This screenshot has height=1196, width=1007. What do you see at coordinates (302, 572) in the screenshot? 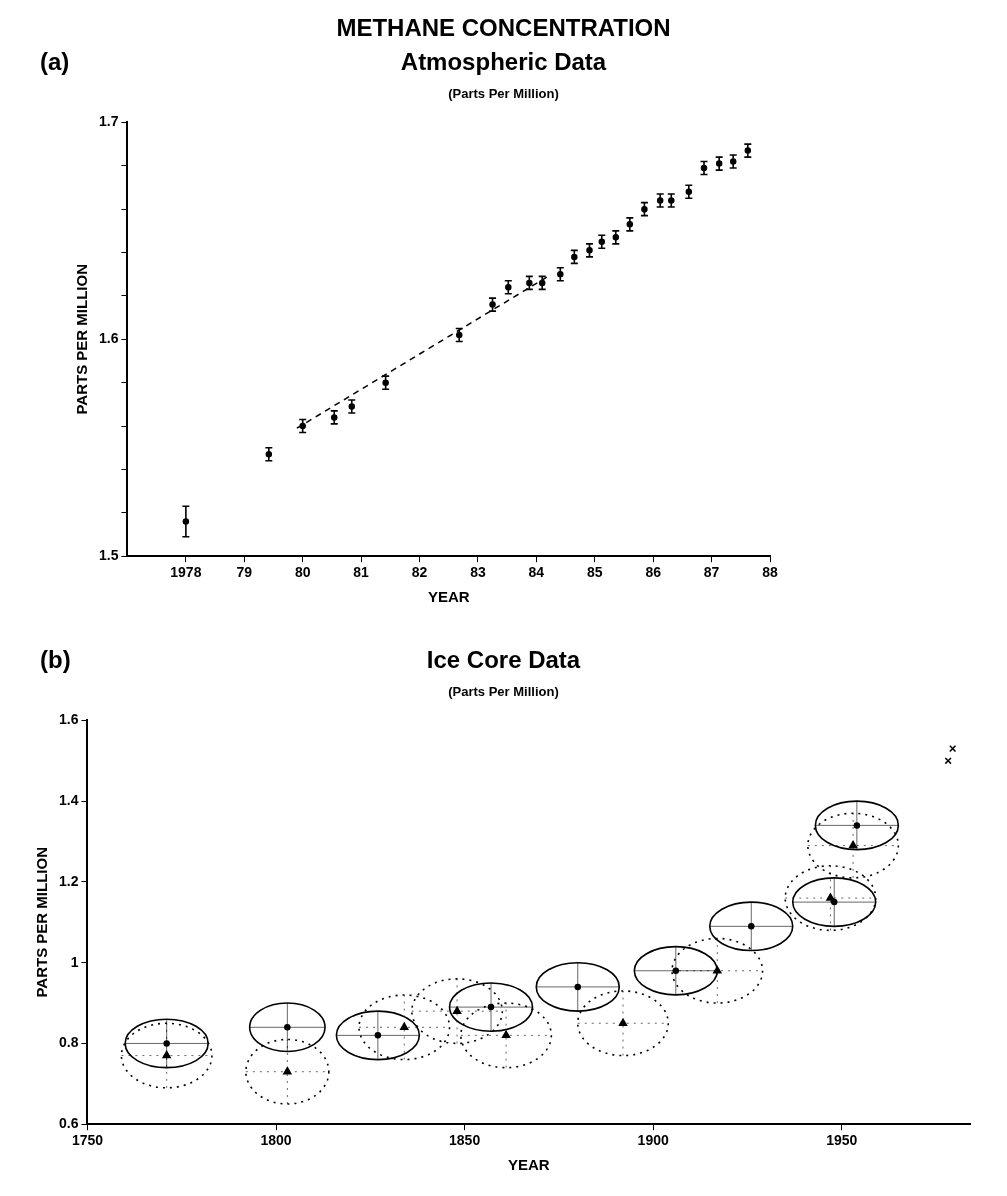
I see `x-tick-label: 80` at bounding box center [302, 572].